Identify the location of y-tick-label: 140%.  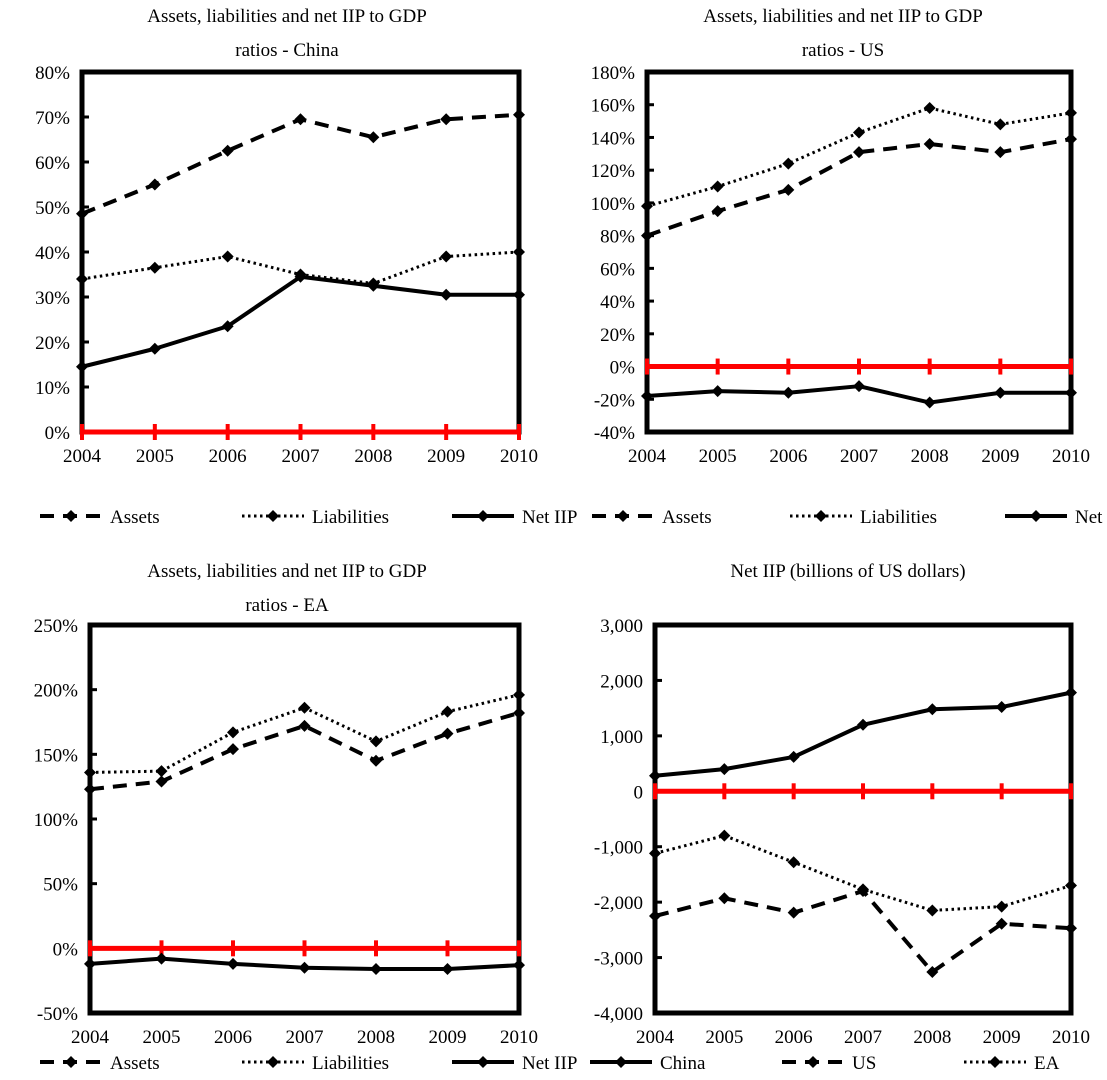
(613, 138).